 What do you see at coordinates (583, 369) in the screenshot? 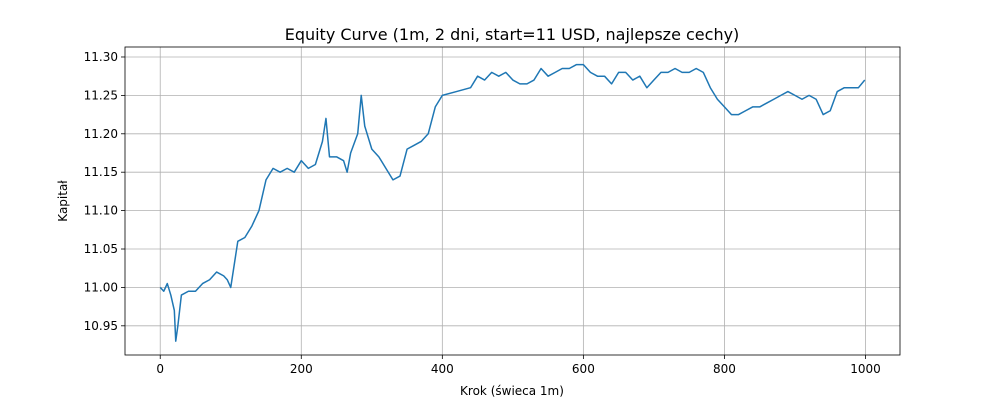
I see `x-tick-label: 600` at bounding box center [583, 369].